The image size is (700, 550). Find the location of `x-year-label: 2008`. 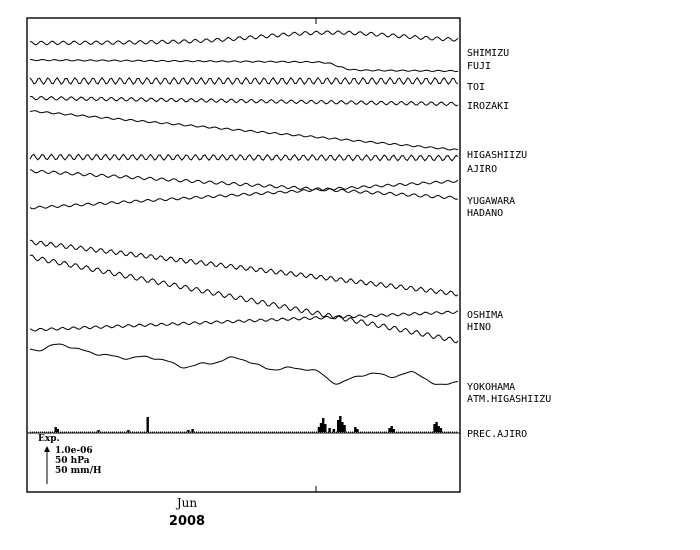

x-year-label: 2008 is located at coordinates (187, 521).